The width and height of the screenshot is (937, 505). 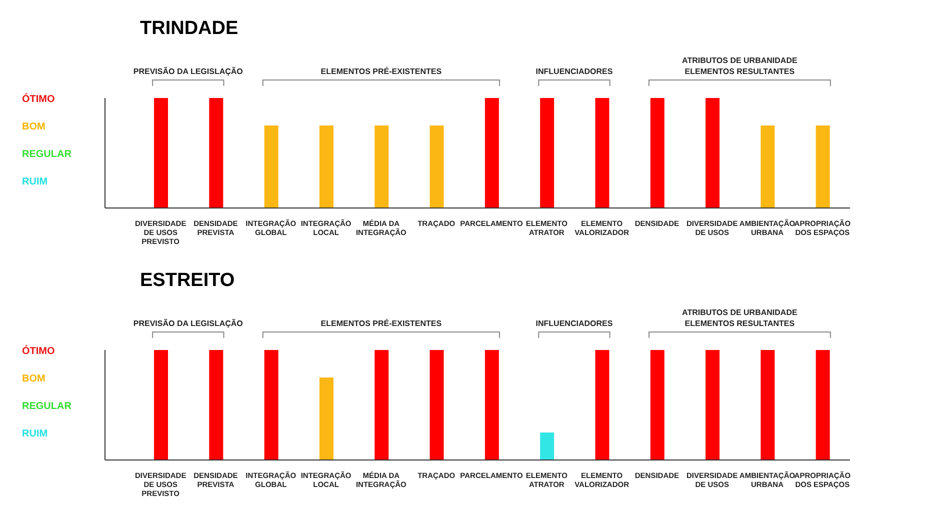 What do you see at coordinates (187, 281) in the screenshot?
I see `chart-title: ESTREITO` at bounding box center [187, 281].